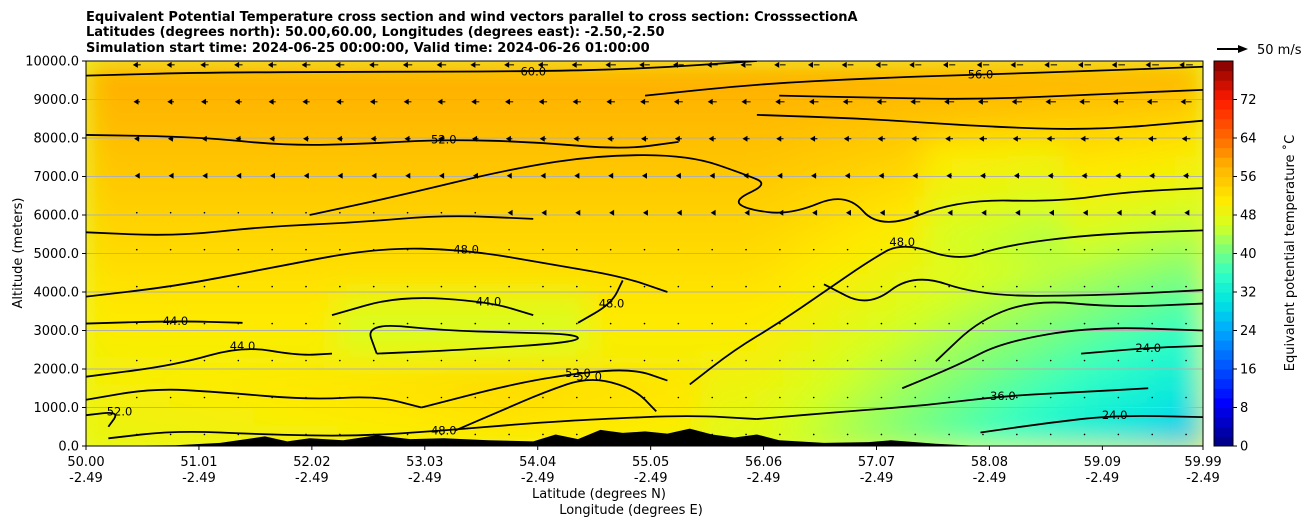 Image resolution: width=1308 pixels, height=526 pixels. Describe the element at coordinates (1248, 370) in the screenshot. I see `colorbar-tick-label: 16` at that location.